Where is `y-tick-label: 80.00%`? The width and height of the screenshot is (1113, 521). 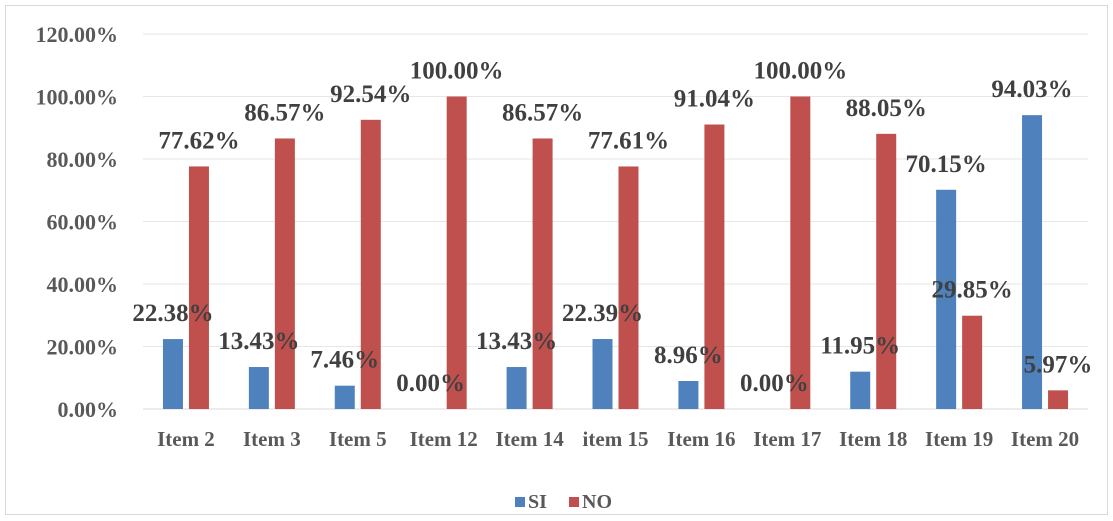 y-tick-label: 80.00% is located at coordinates (83, 159).